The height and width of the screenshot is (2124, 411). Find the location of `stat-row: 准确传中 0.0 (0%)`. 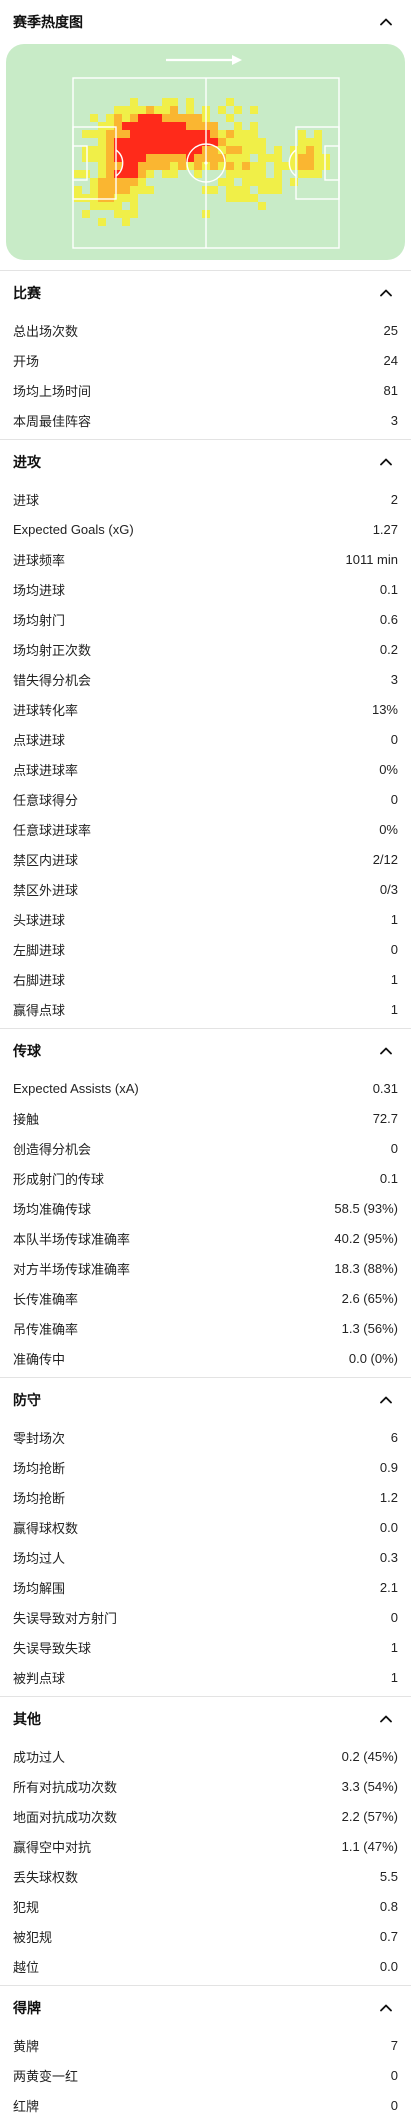

stat-row: 准确传中 0.0 (0%) is located at coordinates (205, 1358).